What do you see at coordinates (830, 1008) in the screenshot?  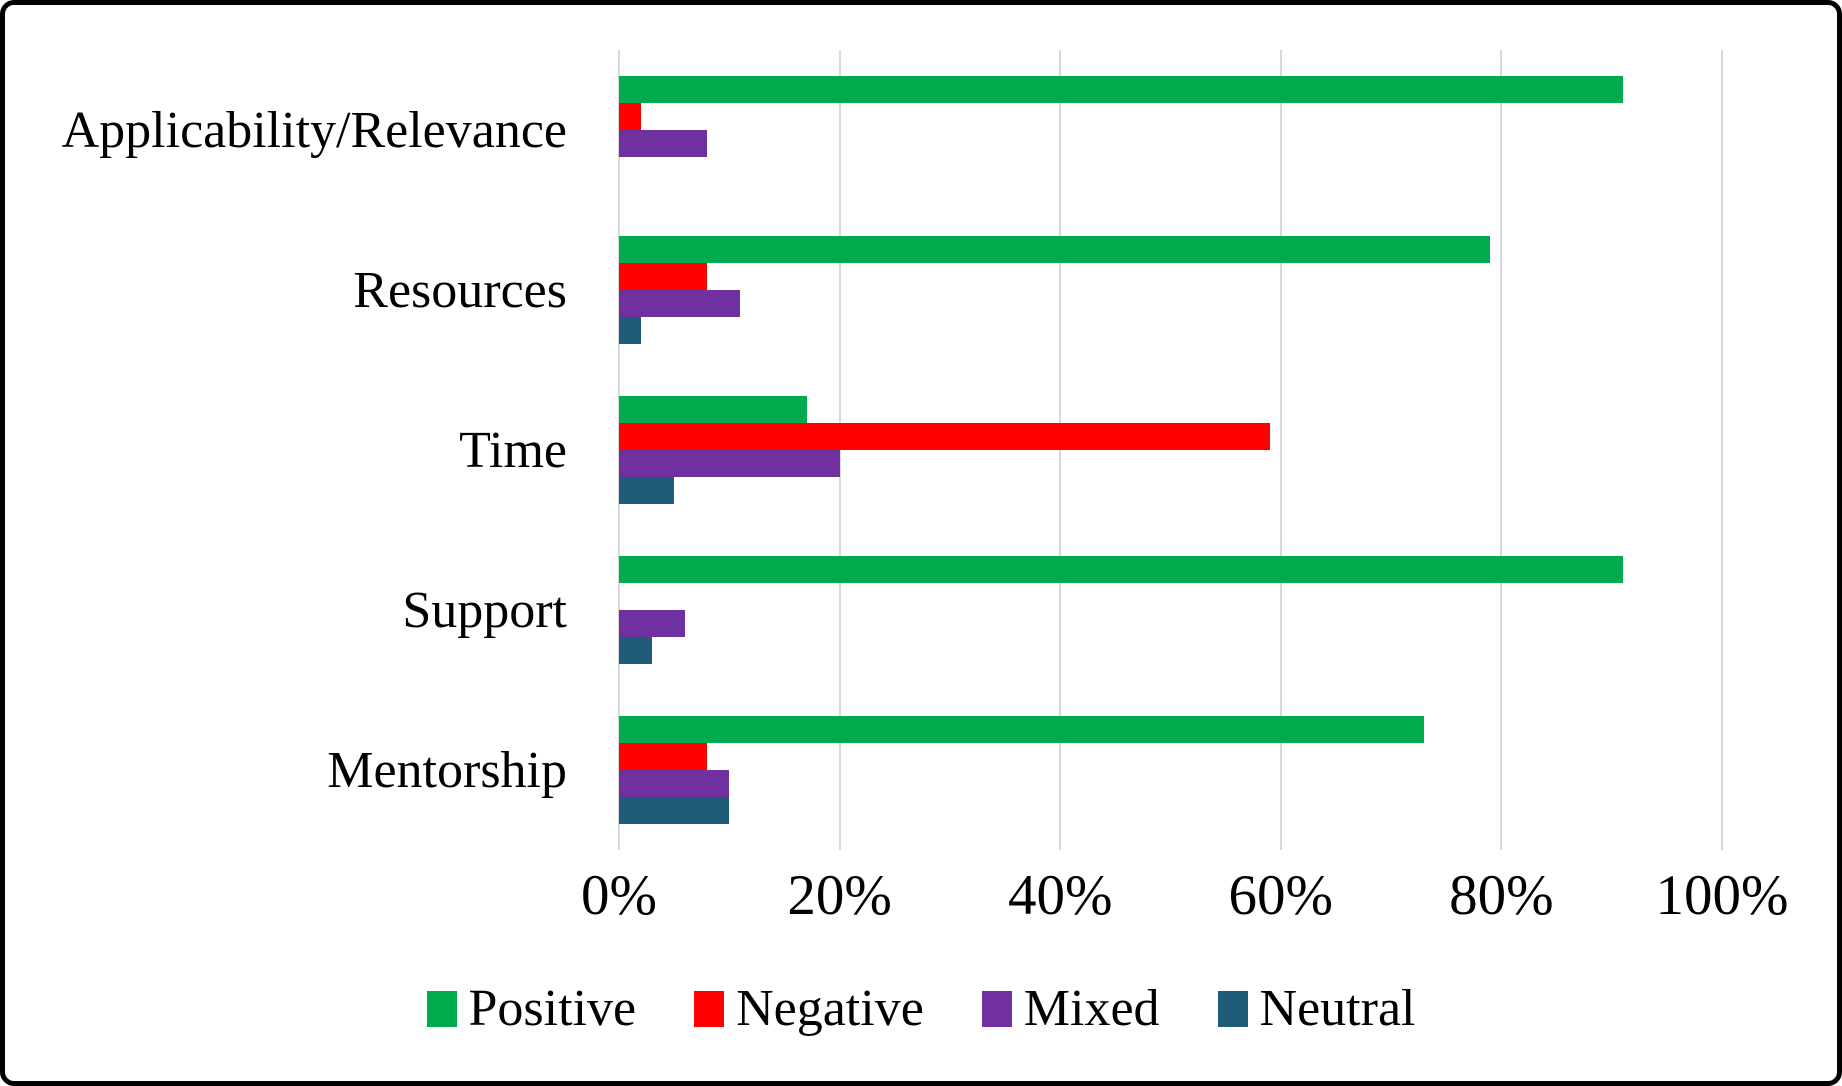 I see `legend-label: Negative` at bounding box center [830, 1008].